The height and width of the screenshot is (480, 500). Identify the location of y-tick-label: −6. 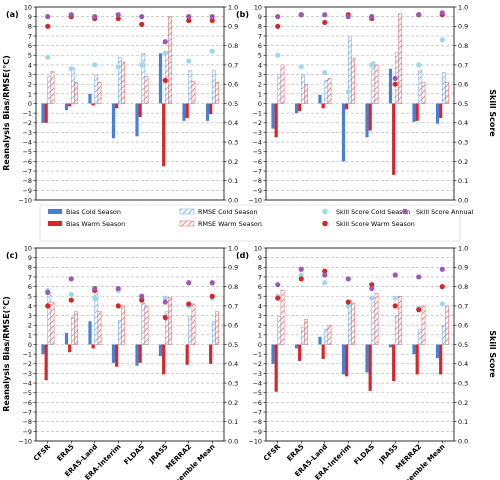
(257, 162).